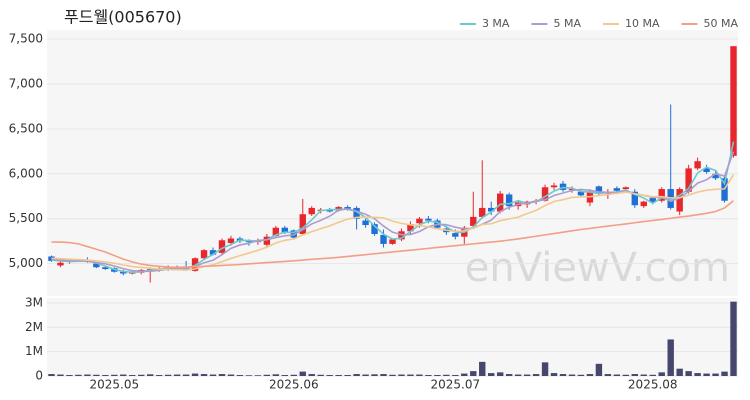  I want to click on x-tick-label: 2025.08, so click(653, 385).